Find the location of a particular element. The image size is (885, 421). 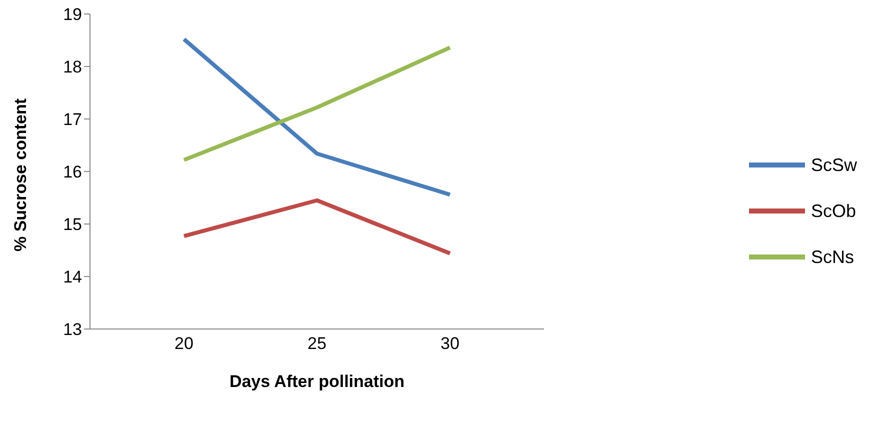

x-tick-label: 20 is located at coordinates (184, 344).